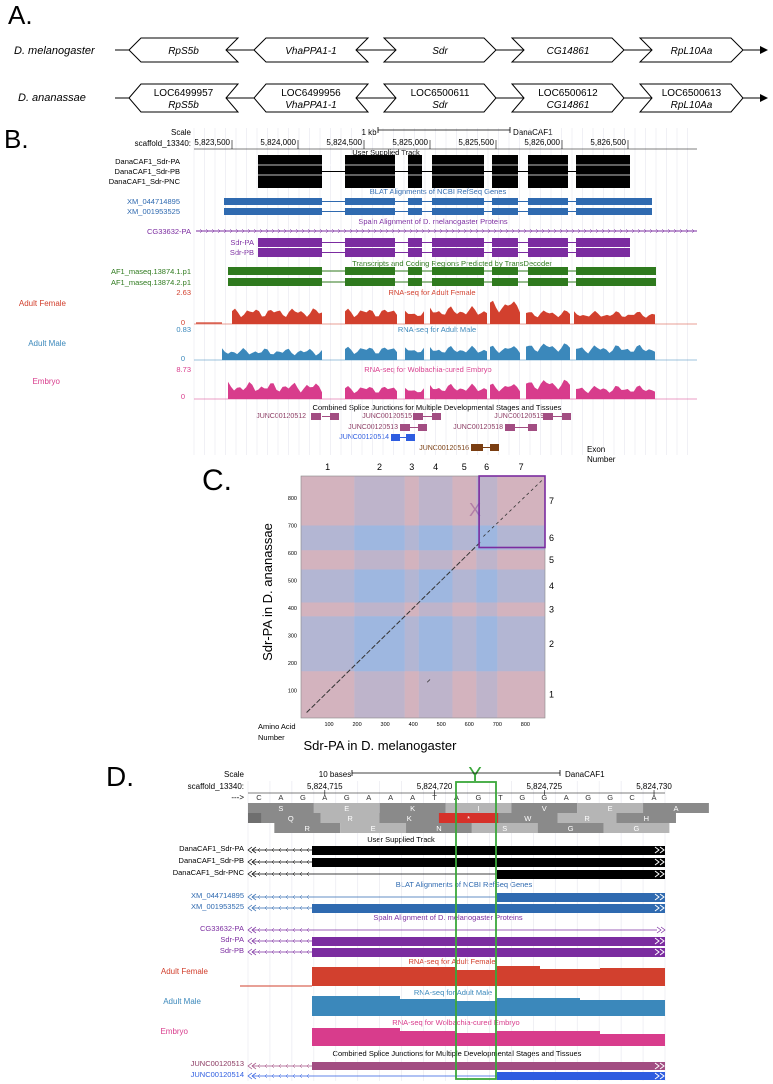  What do you see at coordinates (369, 132) in the screenshot?
I see `b-scale-value: 1 kb` at bounding box center [369, 132].